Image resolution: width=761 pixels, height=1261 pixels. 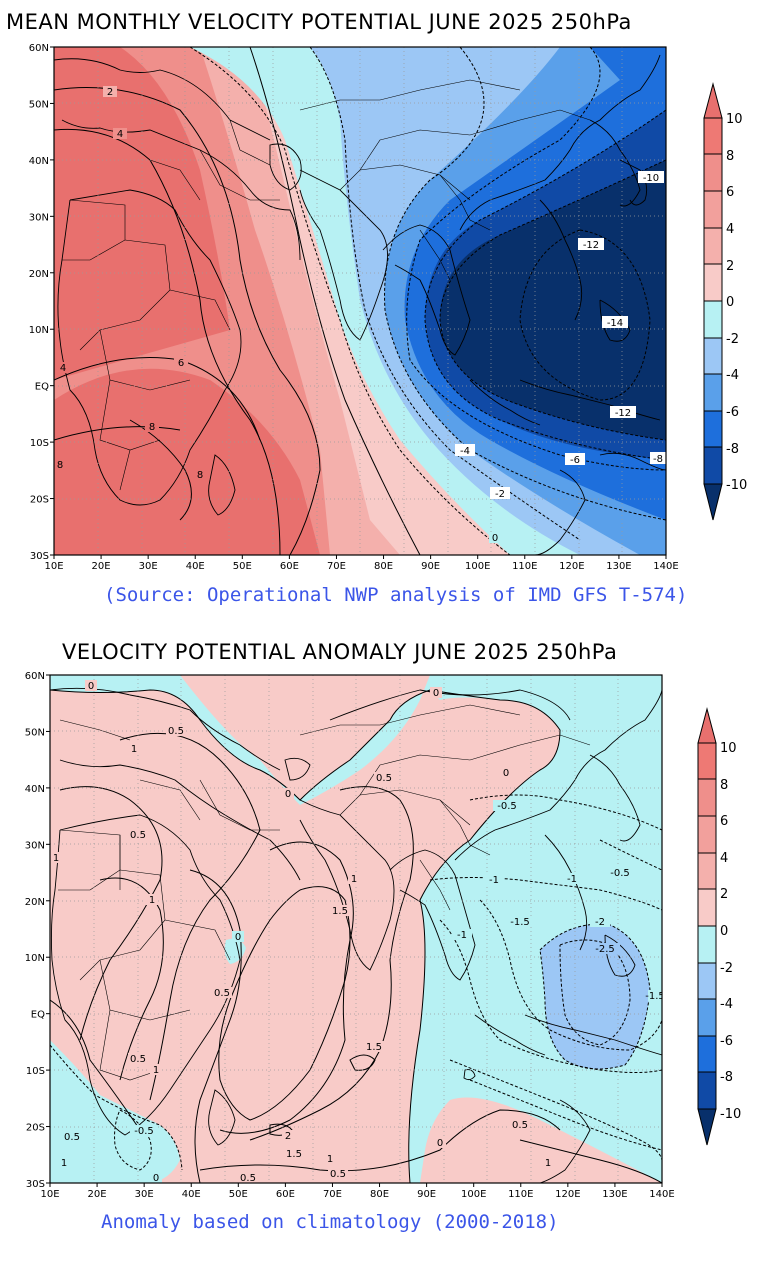 What do you see at coordinates (728, 748) in the screenshot?
I see `colorbar-label: 10` at bounding box center [728, 748].